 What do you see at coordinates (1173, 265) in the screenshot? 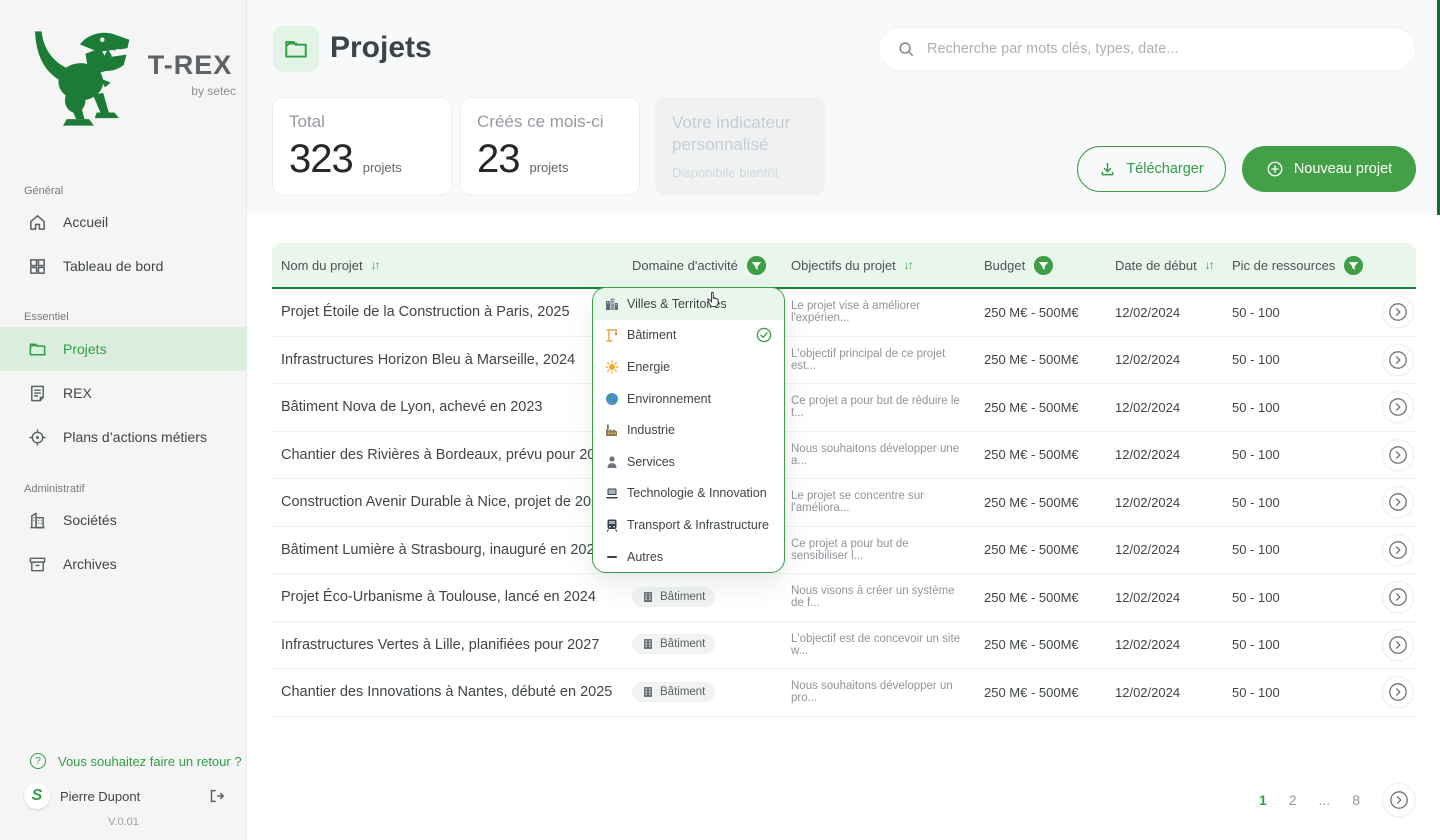
I see `column-header-start-date: Date de début ↓↑` at bounding box center [1173, 265].